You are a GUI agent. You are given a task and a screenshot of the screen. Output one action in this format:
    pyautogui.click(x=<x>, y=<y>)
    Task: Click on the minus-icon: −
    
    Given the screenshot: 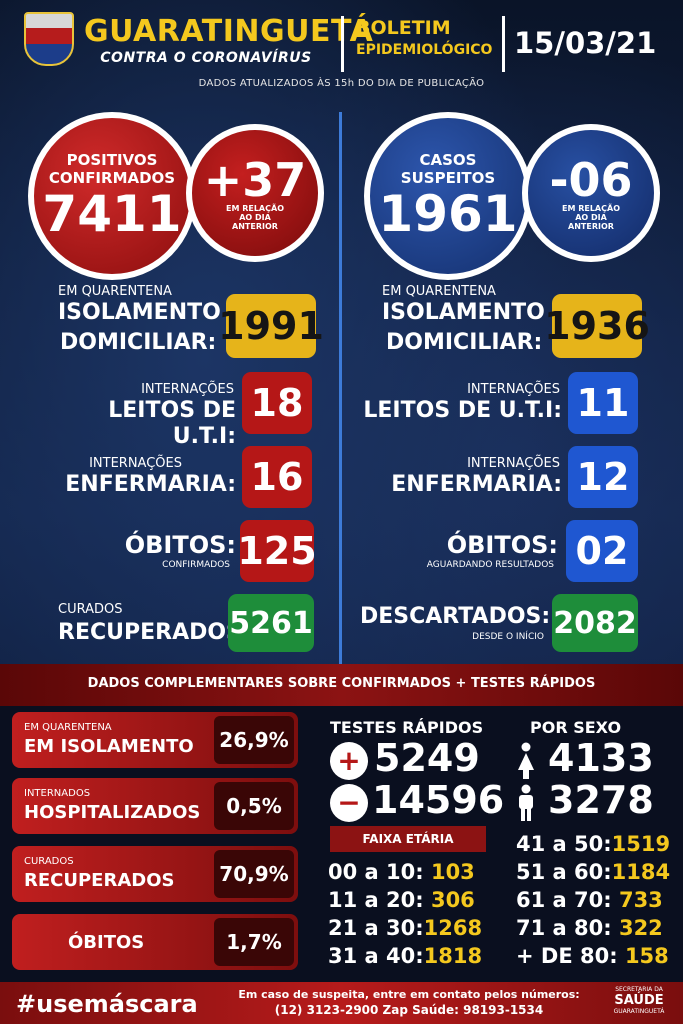 What is the action you would take?
    pyautogui.click(x=349, y=803)
    